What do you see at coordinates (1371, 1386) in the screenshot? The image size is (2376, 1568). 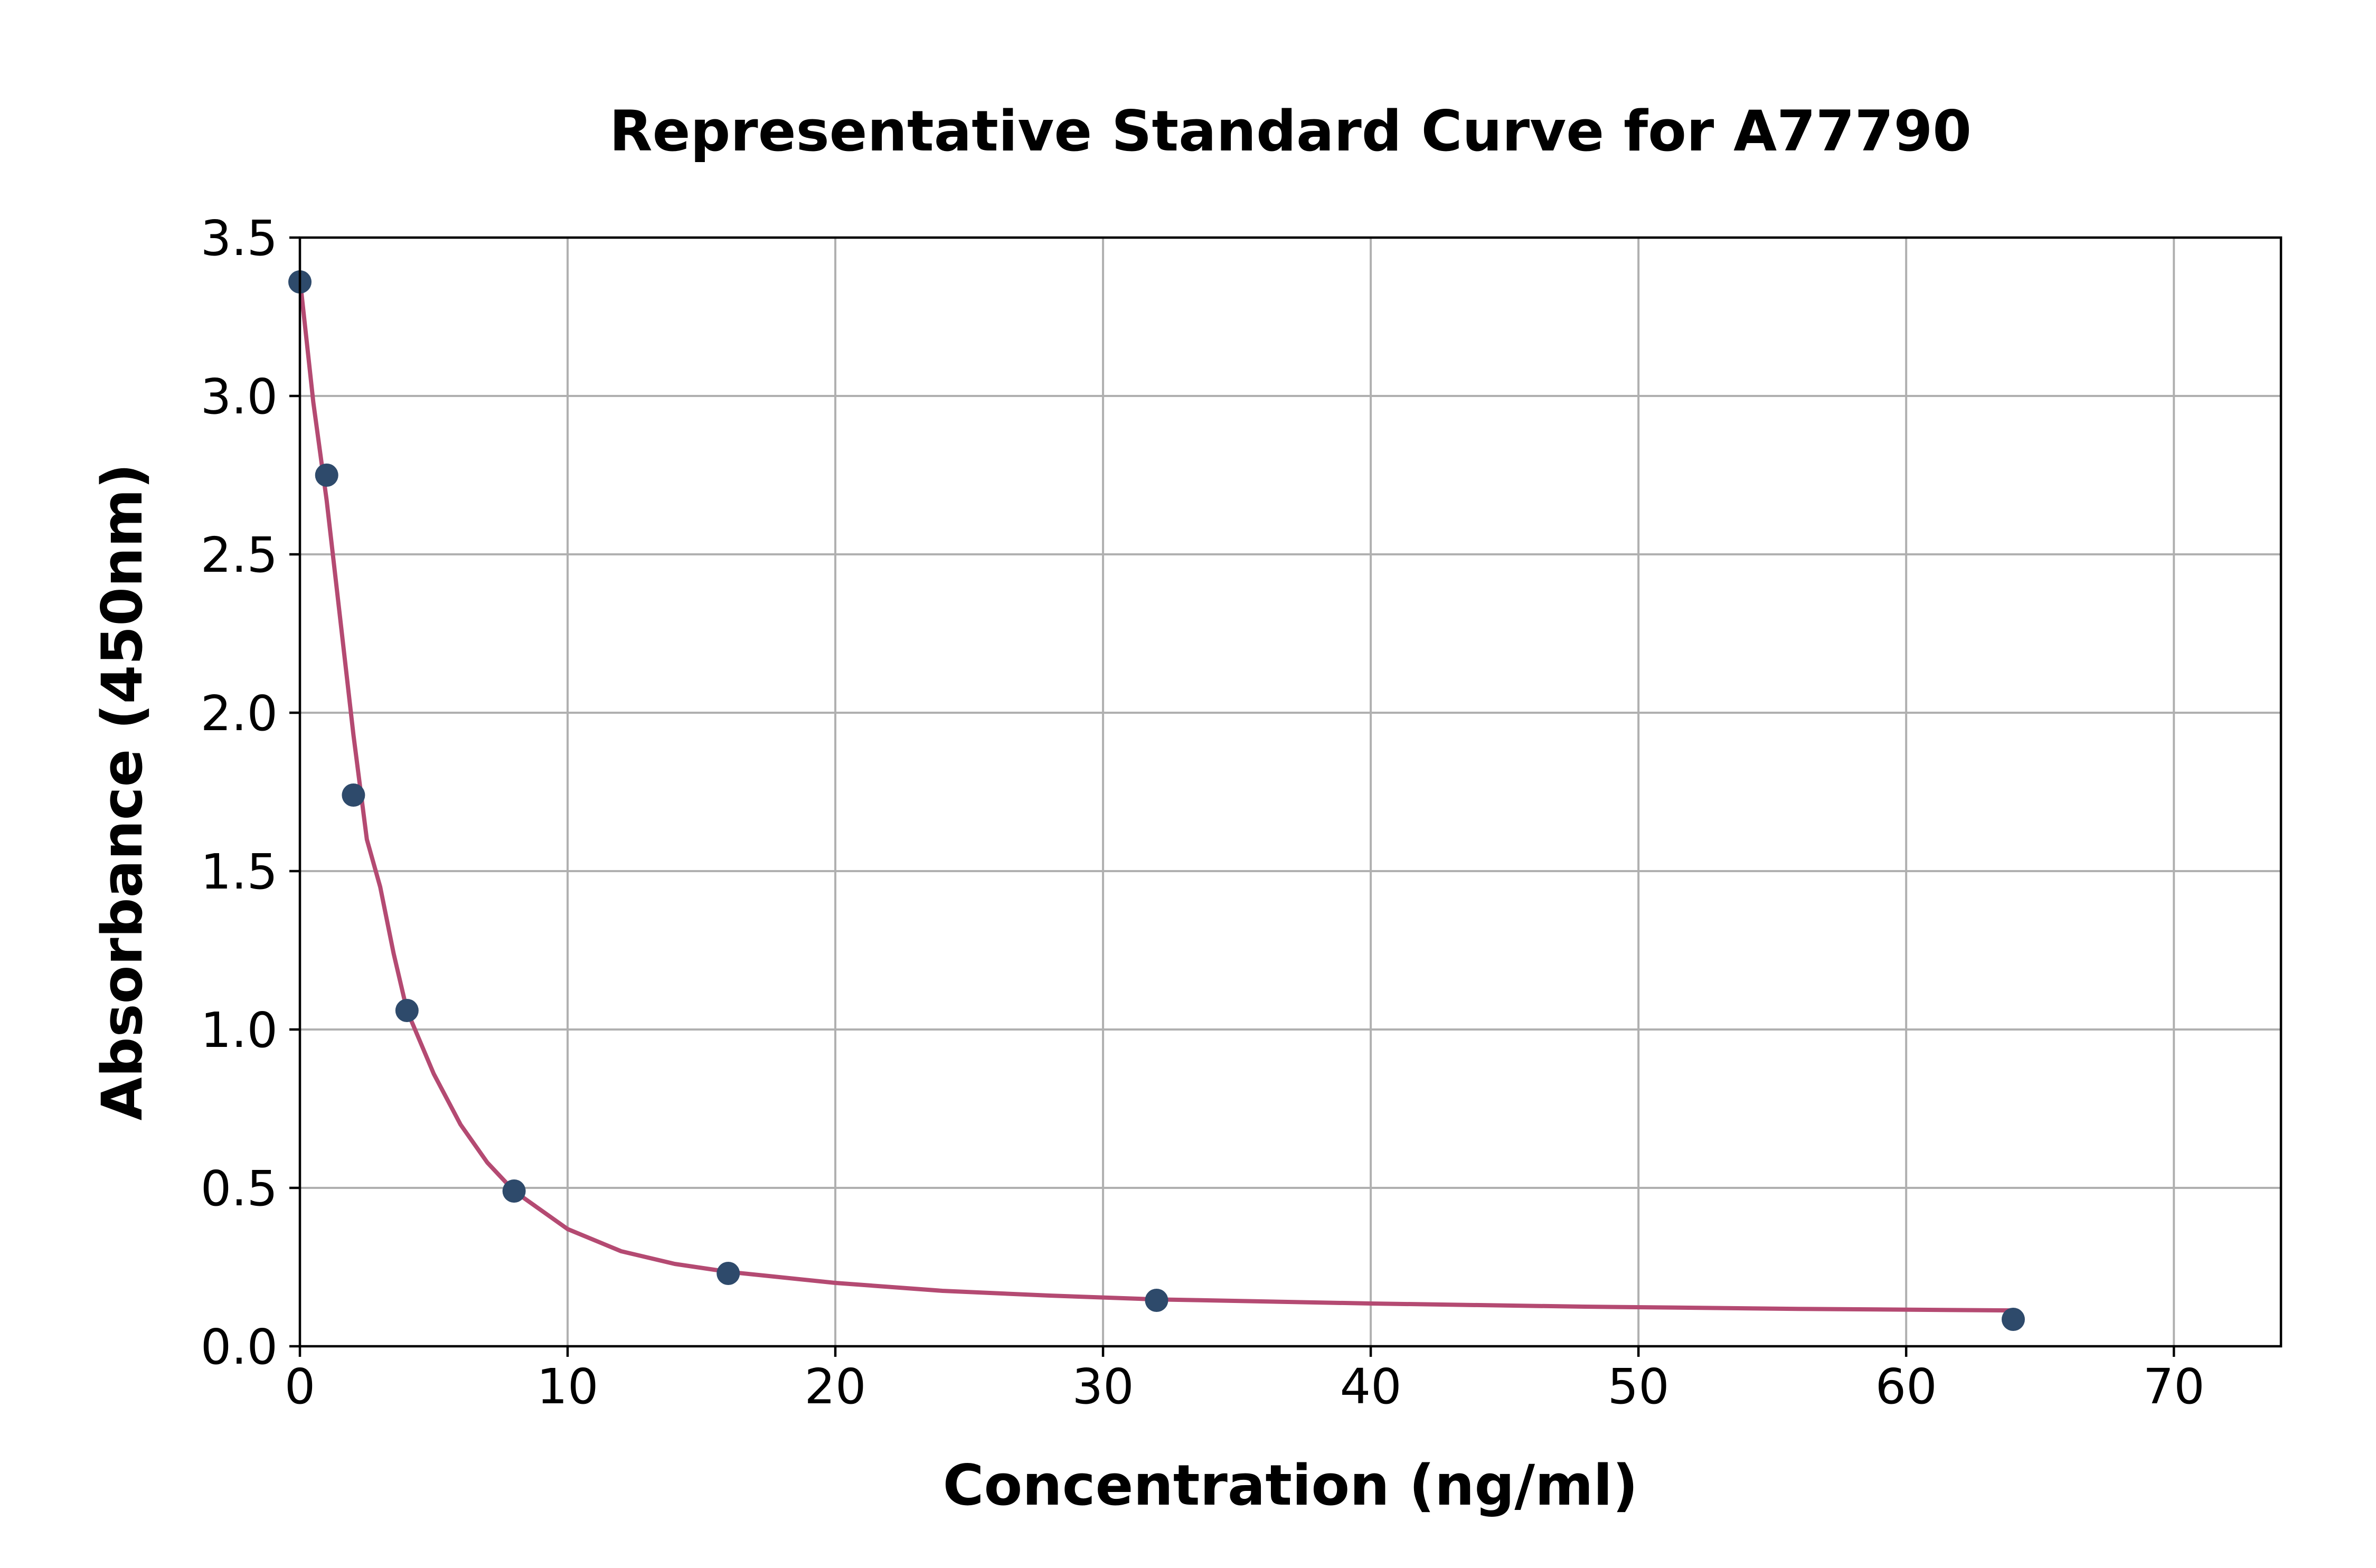 I see `x-tick-label: 40` at bounding box center [1371, 1386].